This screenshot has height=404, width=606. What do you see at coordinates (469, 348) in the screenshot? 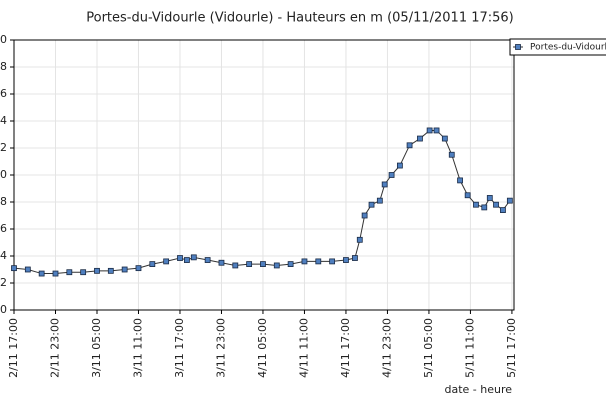
I see `x-tick-label: 5/11 11:00` at bounding box center [469, 348].